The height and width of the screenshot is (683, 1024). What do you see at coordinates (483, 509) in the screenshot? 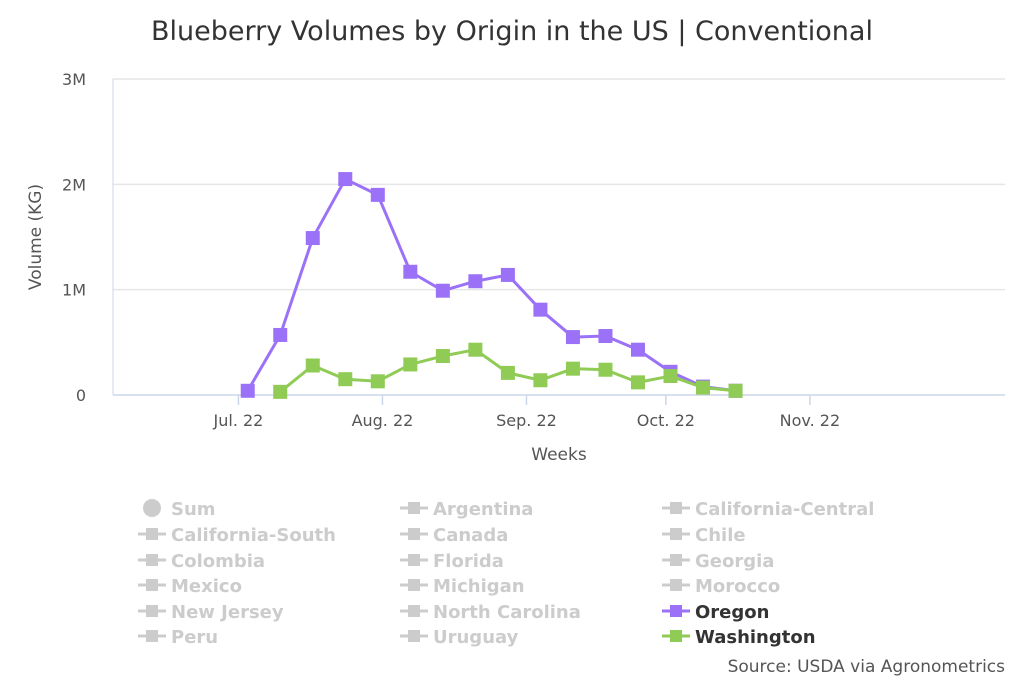
I see `legend-label: Argentina` at bounding box center [483, 509].